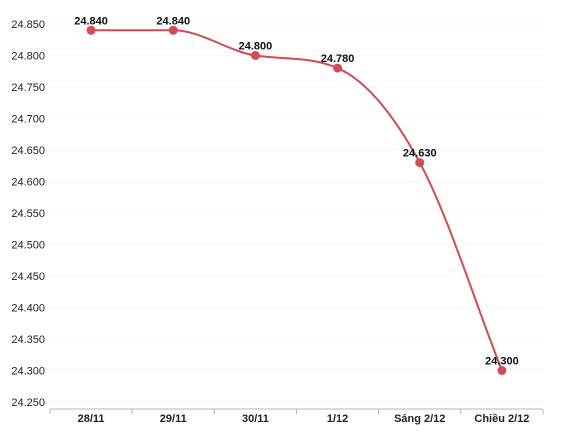 The width and height of the screenshot is (565, 442). What do you see at coordinates (28, 372) in the screenshot?
I see `y-tick-label: 24.300` at bounding box center [28, 372].